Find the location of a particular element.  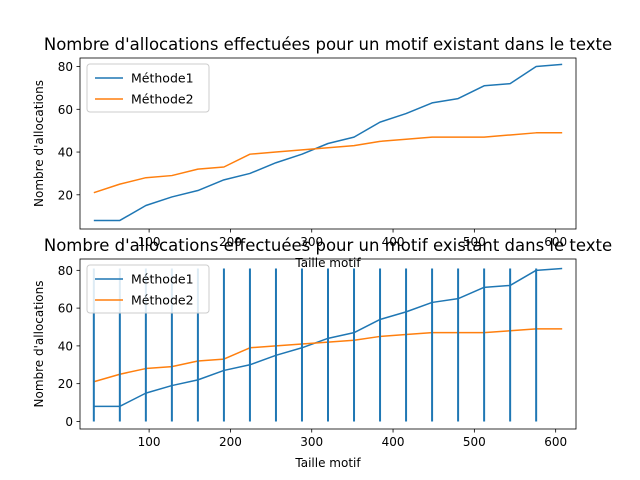

top-legend-box is located at coordinates (148, 88).